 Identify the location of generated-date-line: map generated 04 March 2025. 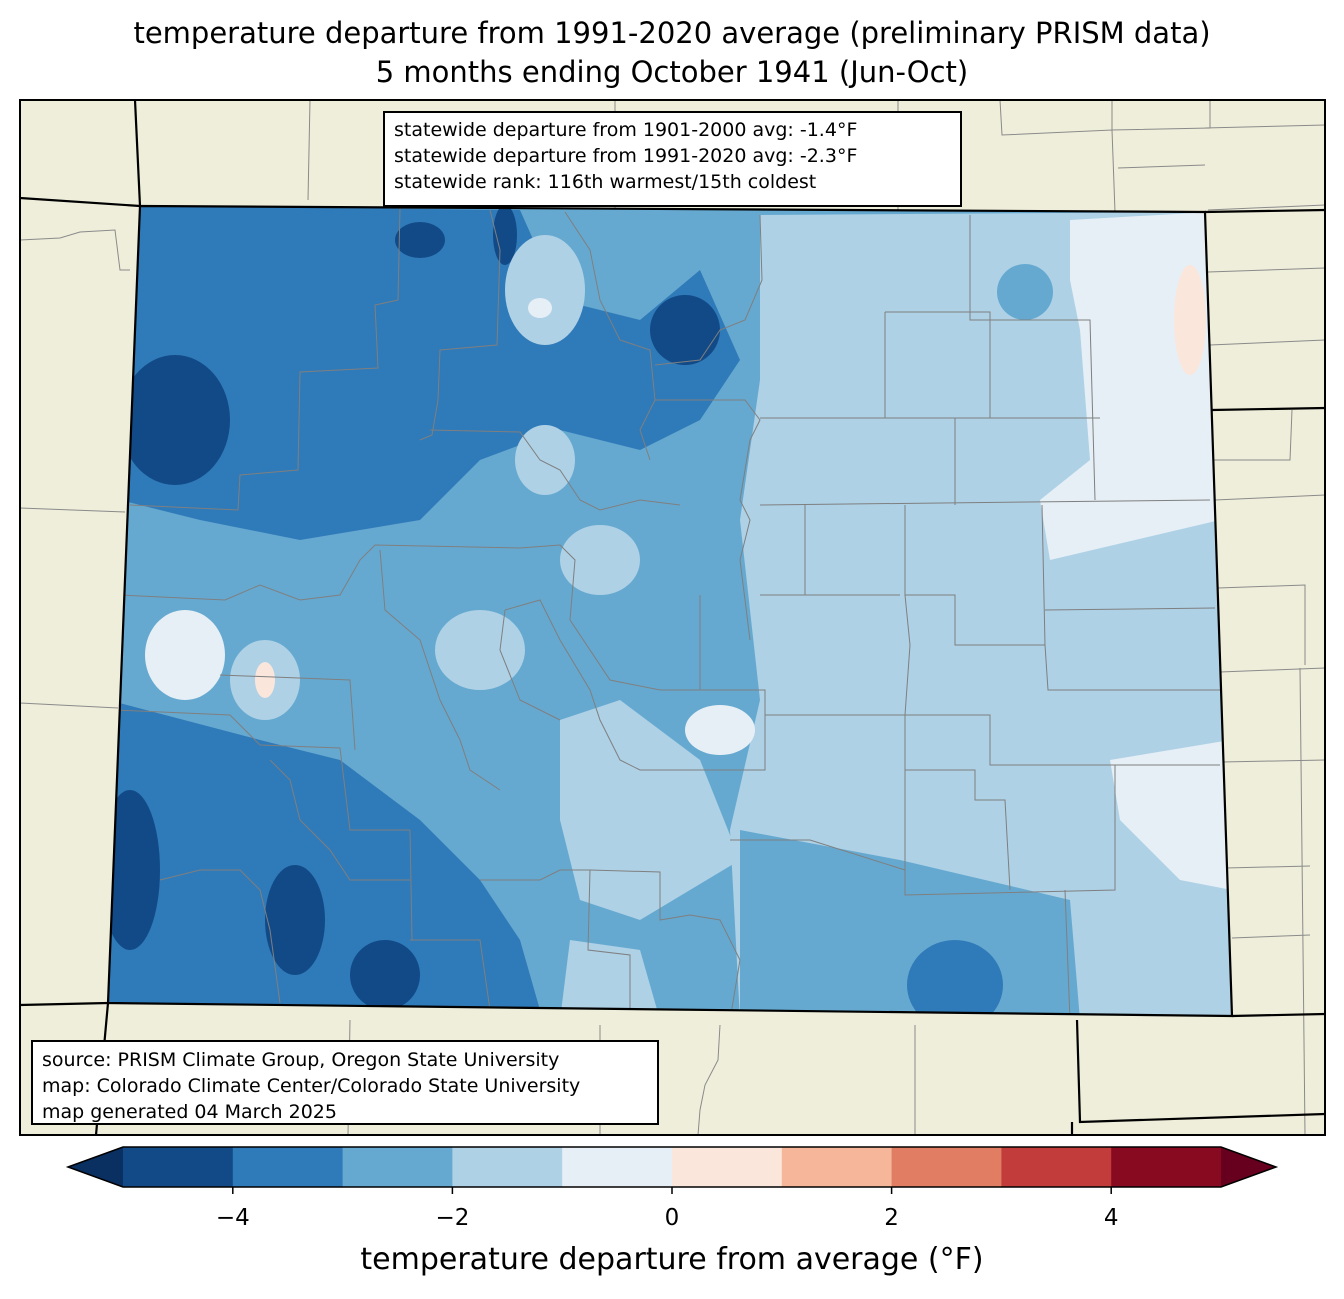
(189, 1112).